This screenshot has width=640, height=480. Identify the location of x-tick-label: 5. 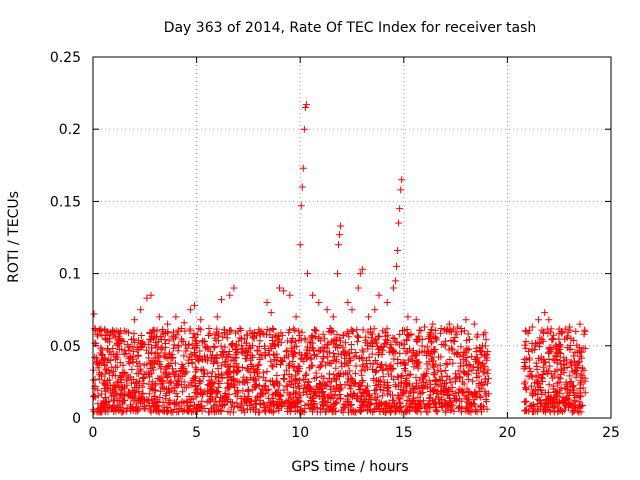
(196, 433).